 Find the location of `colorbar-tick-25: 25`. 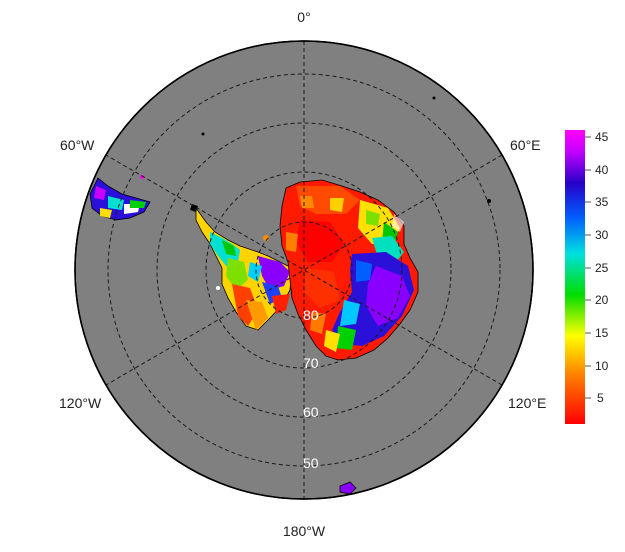

colorbar-tick-25: 25 is located at coordinates (602, 268).